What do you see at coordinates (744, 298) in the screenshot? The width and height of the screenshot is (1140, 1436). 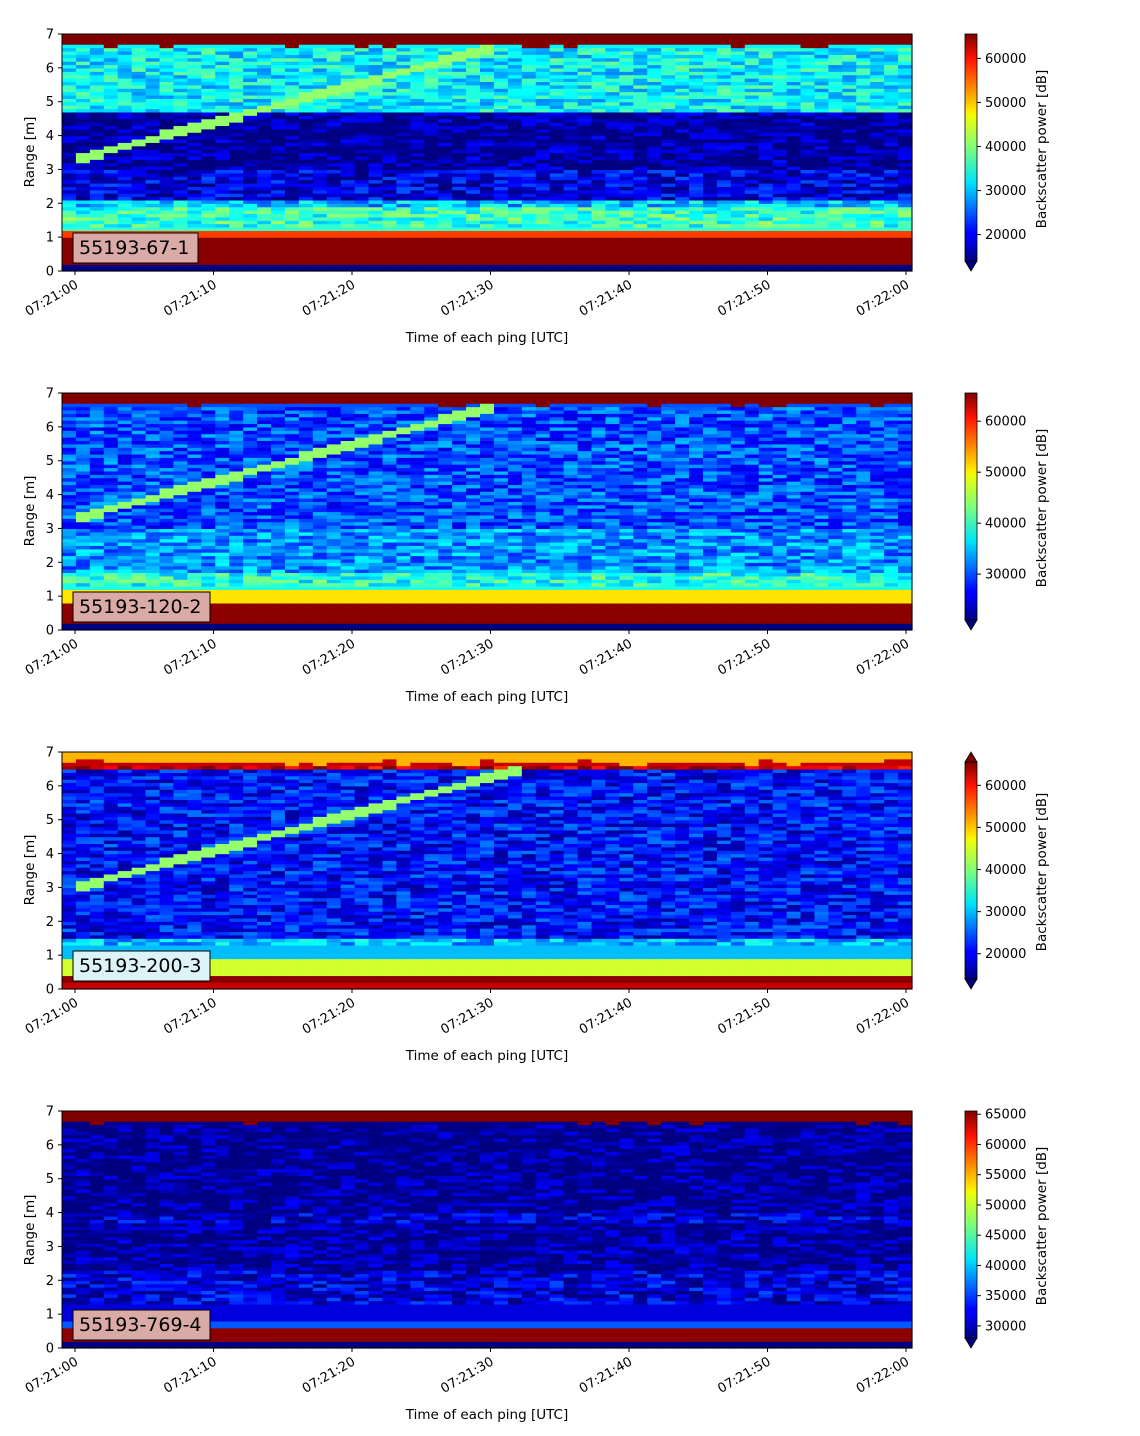 I see `x-tick-label: 07:21:50` at bounding box center [744, 298].